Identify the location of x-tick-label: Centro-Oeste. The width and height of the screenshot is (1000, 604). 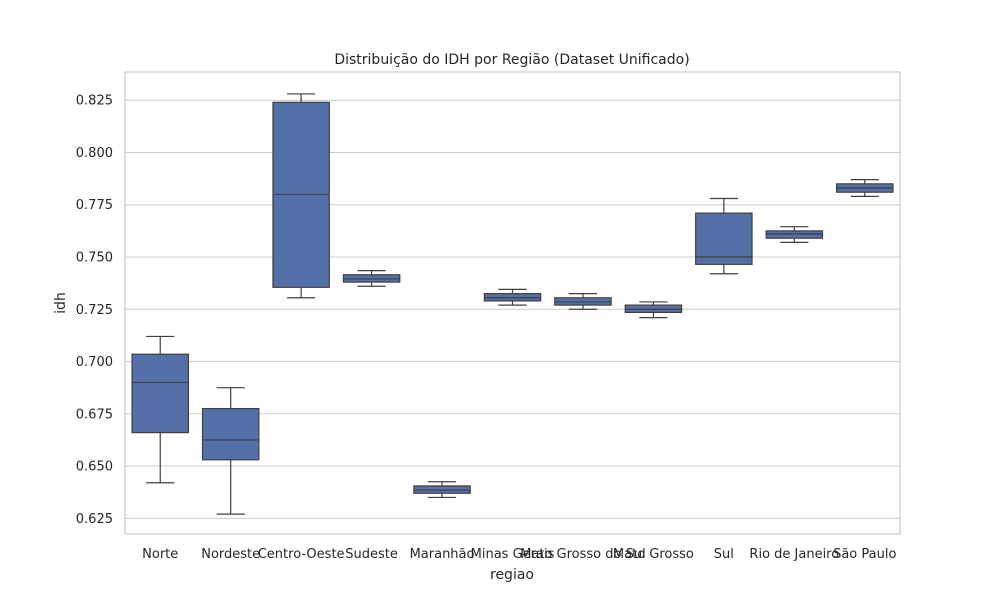
(301, 554).